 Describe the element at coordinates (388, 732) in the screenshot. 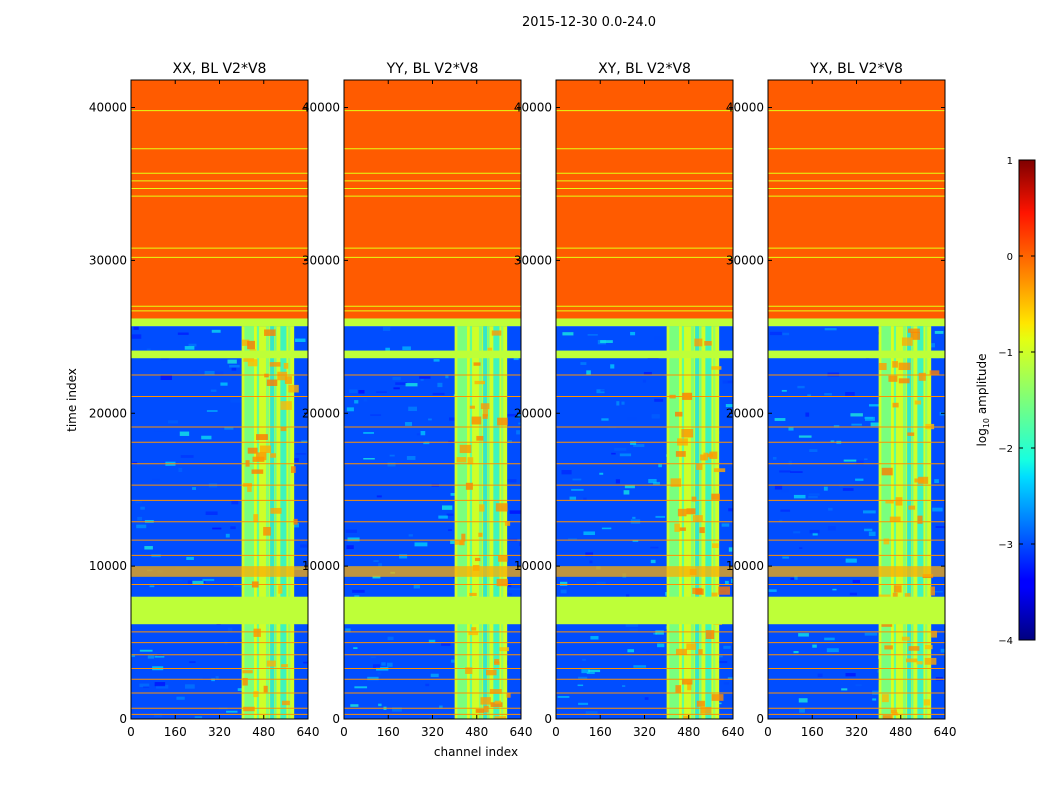

I see `x-tick-label: 160` at that location.